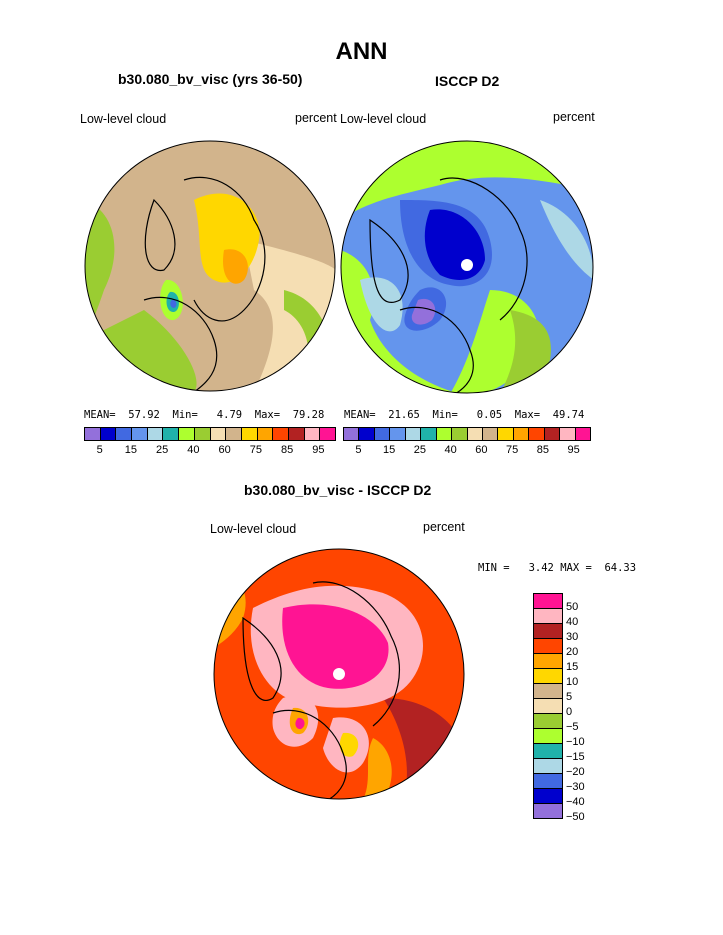 This screenshot has height=935, width=723. What do you see at coordinates (574, 117) in the screenshot?
I see `right-units-label: percent` at bounding box center [574, 117].